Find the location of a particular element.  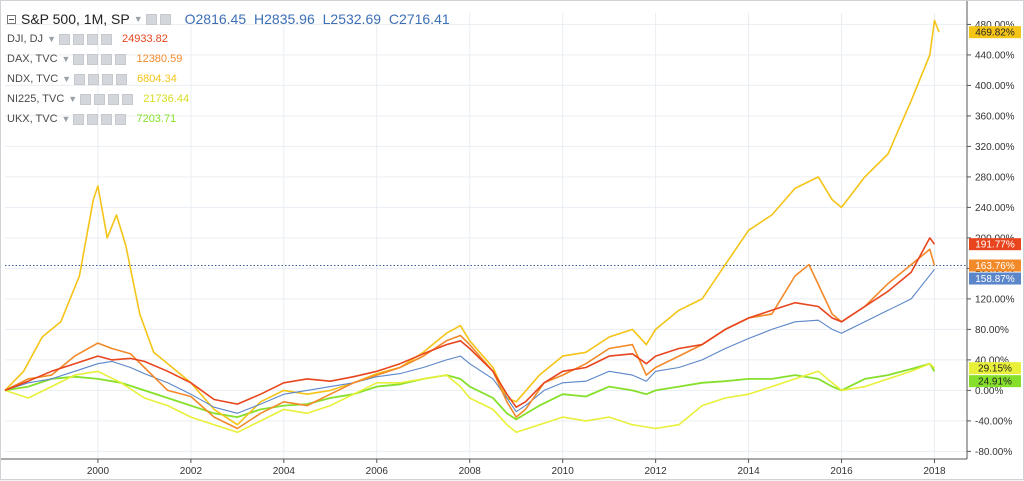

overlay-value: 21736.44 is located at coordinates (166, 99).